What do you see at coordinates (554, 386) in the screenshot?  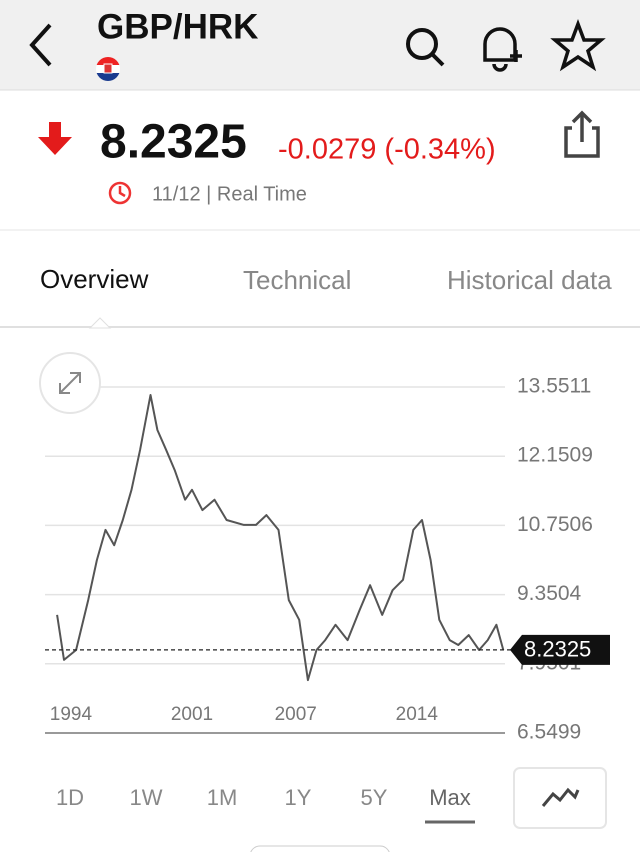 I see `y-tick-label: 13.5511` at bounding box center [554, 386].